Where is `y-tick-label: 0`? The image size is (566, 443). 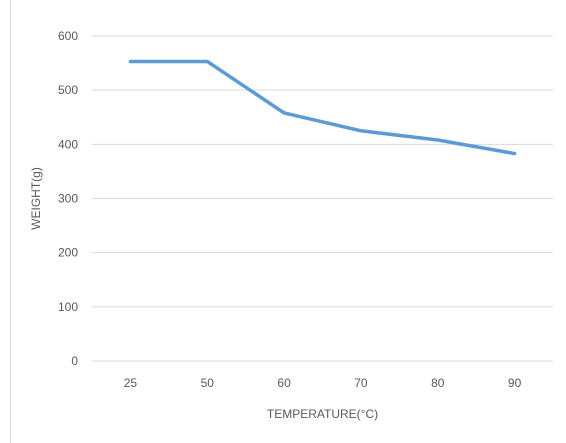 y-tick-label: 0 is located at coordinates (74, 361).